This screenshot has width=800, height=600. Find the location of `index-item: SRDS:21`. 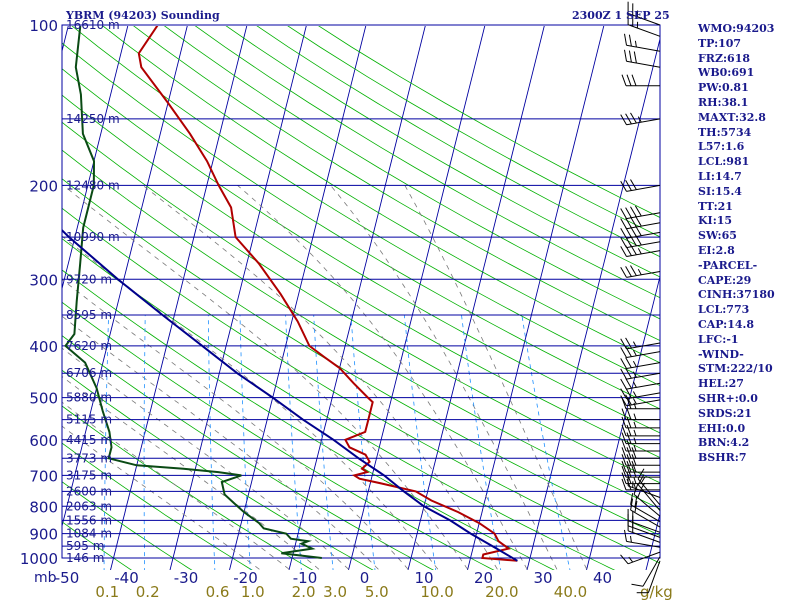

index-item: SRDS:21 is located at coordinates (725, 413).